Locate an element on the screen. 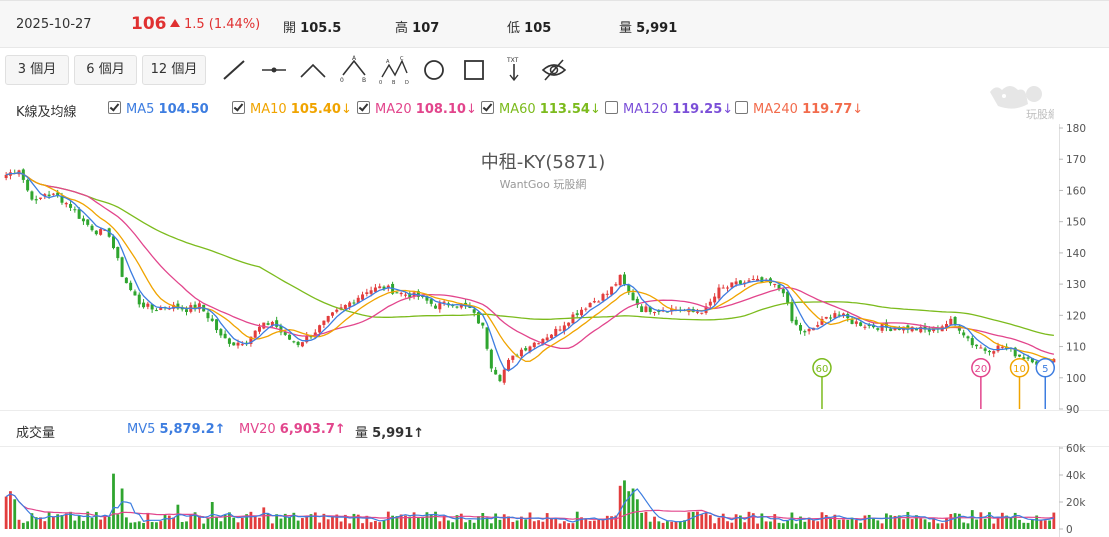 The height and width of the screenshot is (537, 1109). period-6m-button: 6 個月 is located at coordinates (105, 70).